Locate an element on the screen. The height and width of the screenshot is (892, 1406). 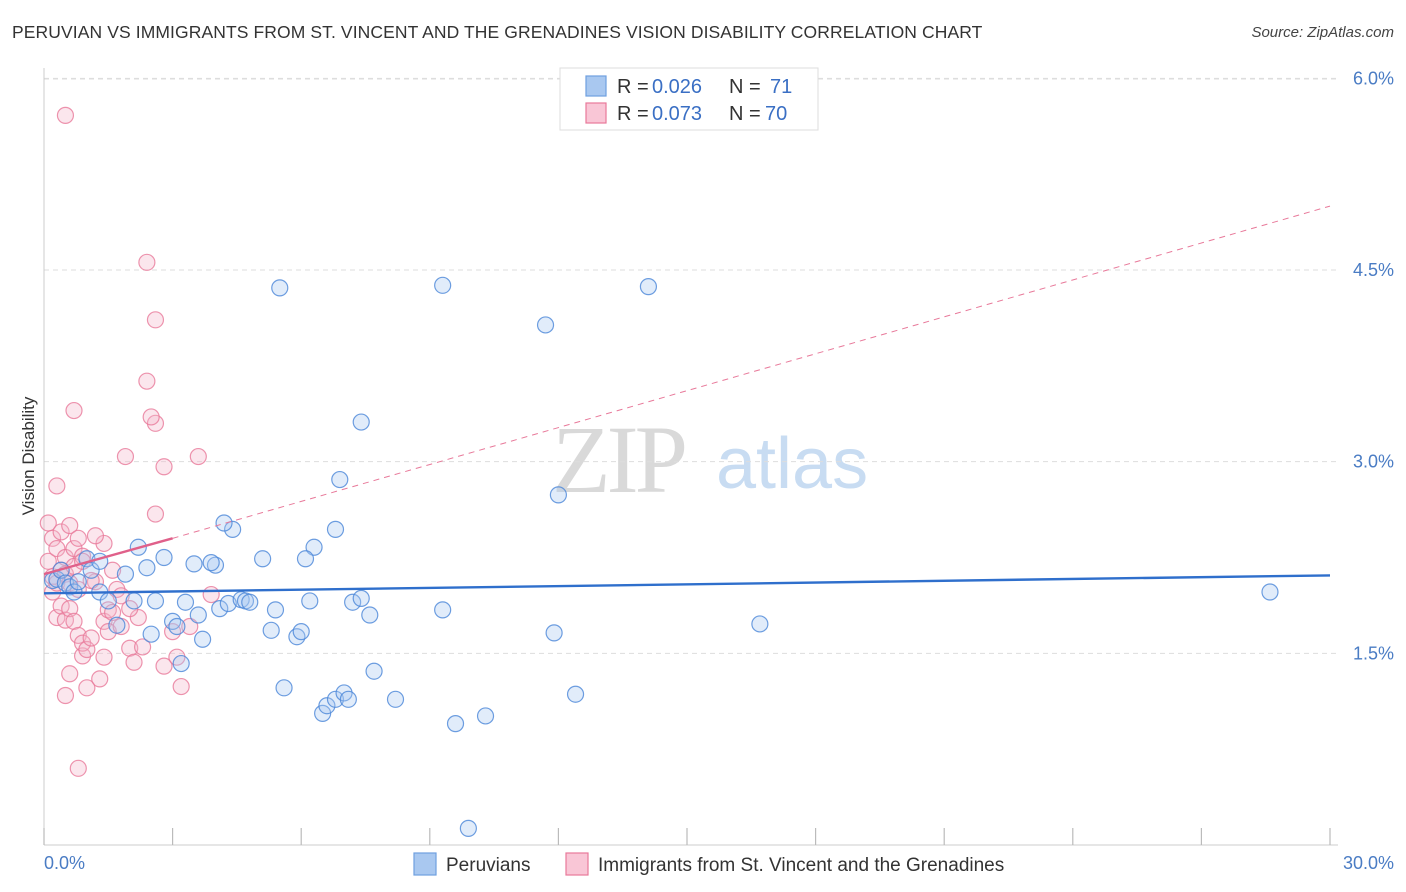
stats-r-value-pink: 0.073 is located at coordinates (677, 114).